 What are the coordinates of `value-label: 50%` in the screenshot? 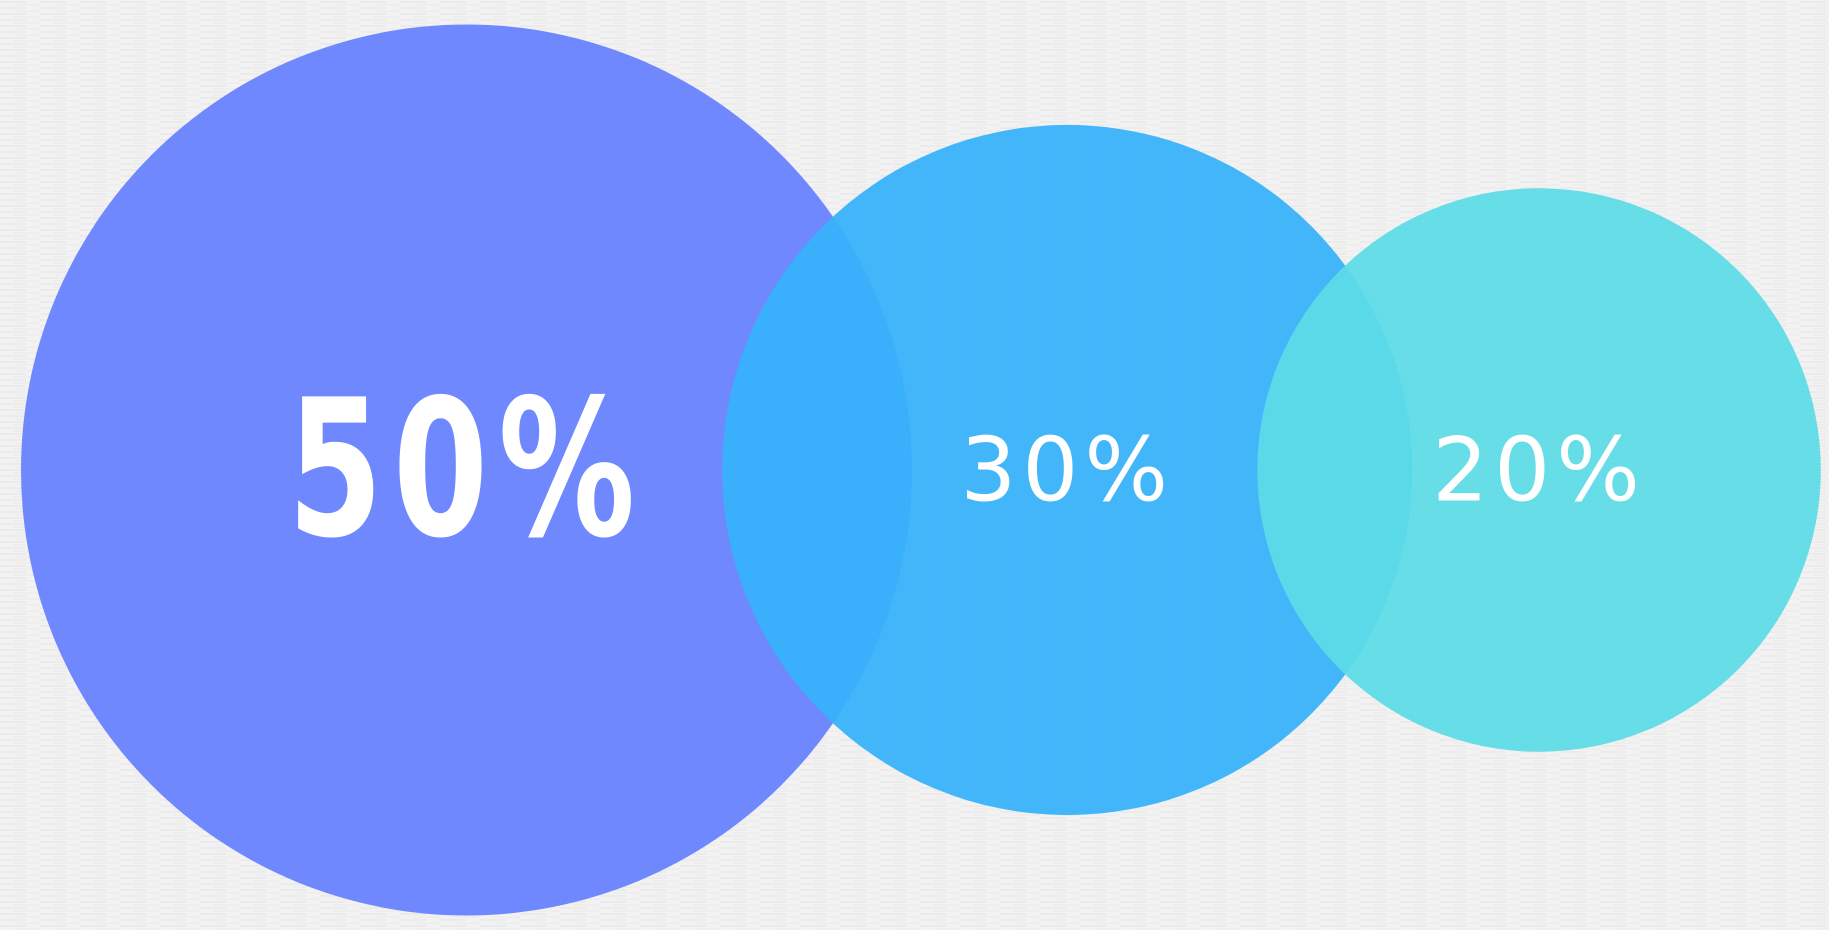 It's located at (467, 470).